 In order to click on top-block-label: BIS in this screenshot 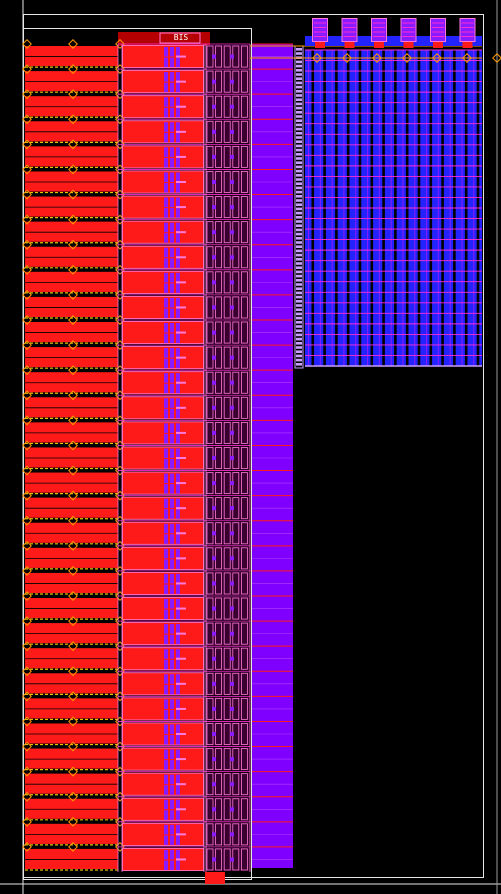, I will do `click(181, 37)`.